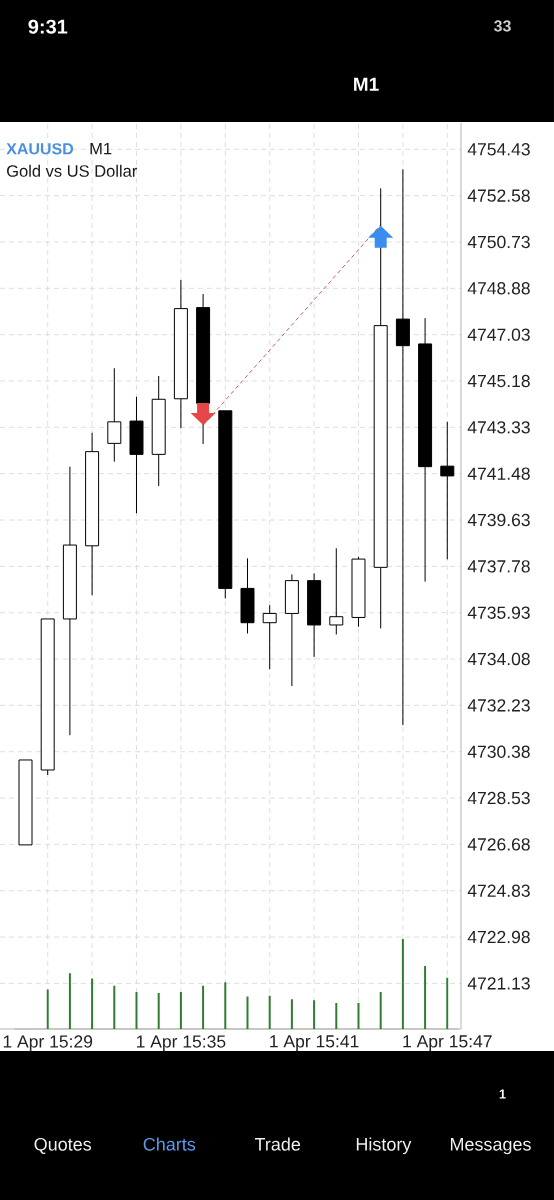 This screenshot has width=554, height=1200. What do you see at coordinates (72, 170) in the screenshot?
I see `text: Gold vs US Dollar` at bounding box center [72, 170].